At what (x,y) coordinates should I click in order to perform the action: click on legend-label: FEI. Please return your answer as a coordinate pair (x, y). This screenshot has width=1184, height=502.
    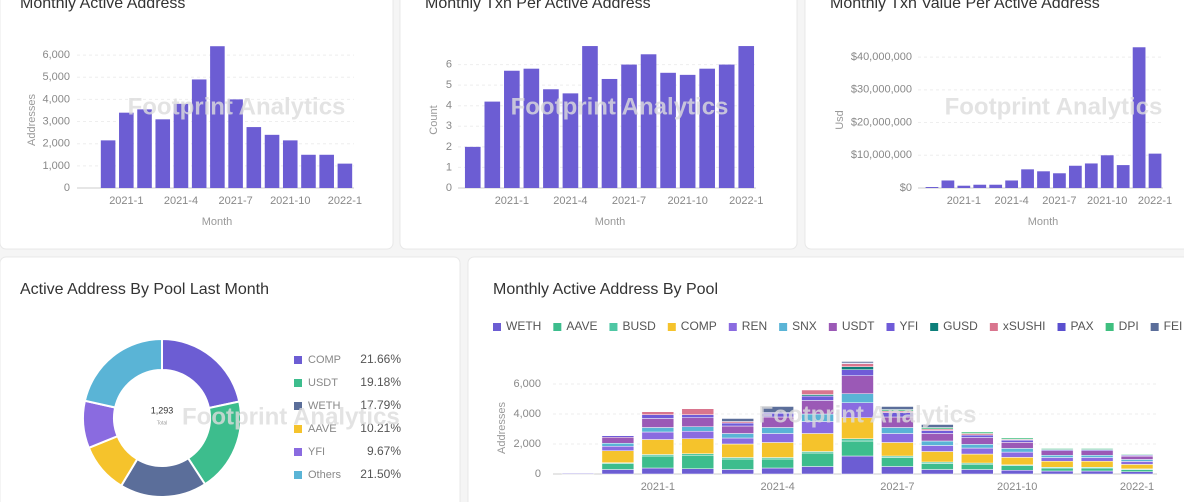
    Looking at the image, I should click on (1173, 326).